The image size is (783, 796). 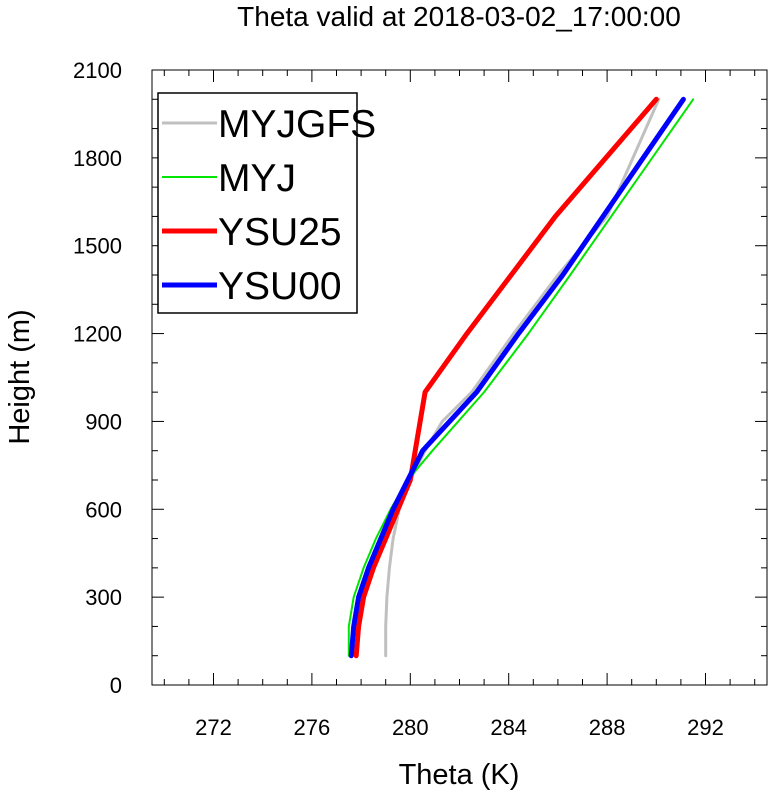 What do you see at coordinates (297, 124) in the screenshot?
I see `legend-label-myjgfs: MYJGFS` at bounding box center [297, 124].